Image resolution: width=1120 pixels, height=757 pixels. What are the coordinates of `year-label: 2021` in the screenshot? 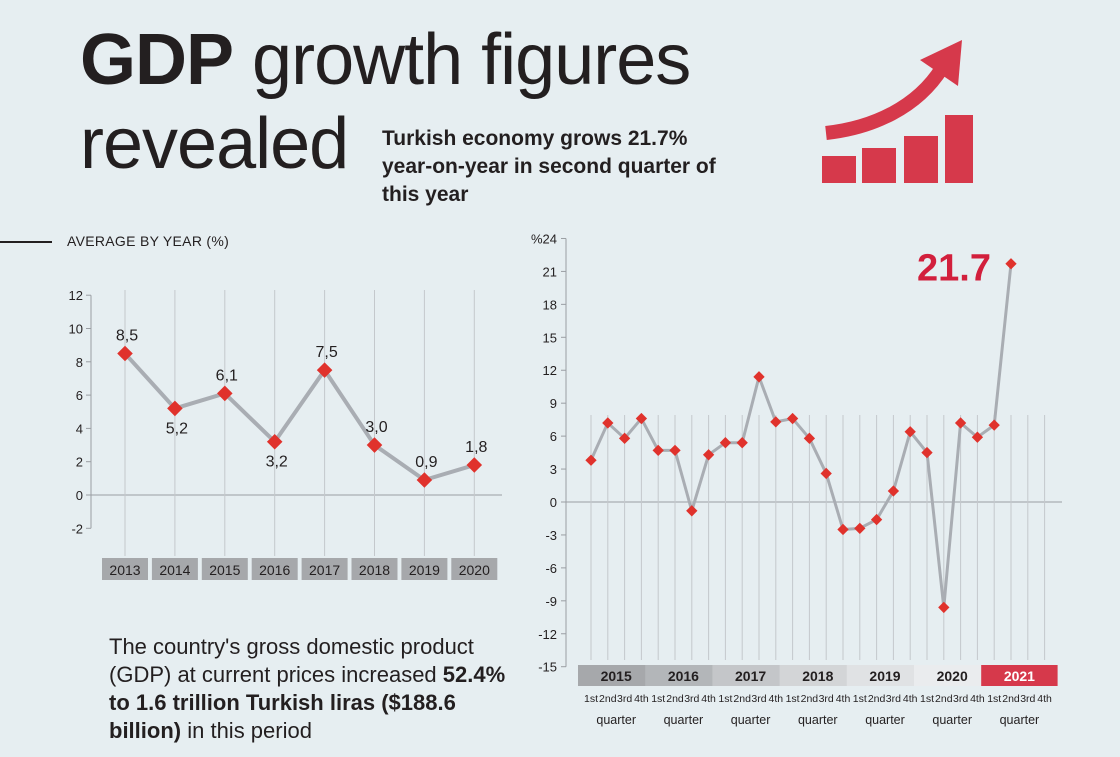 It's located at (1019, 676).